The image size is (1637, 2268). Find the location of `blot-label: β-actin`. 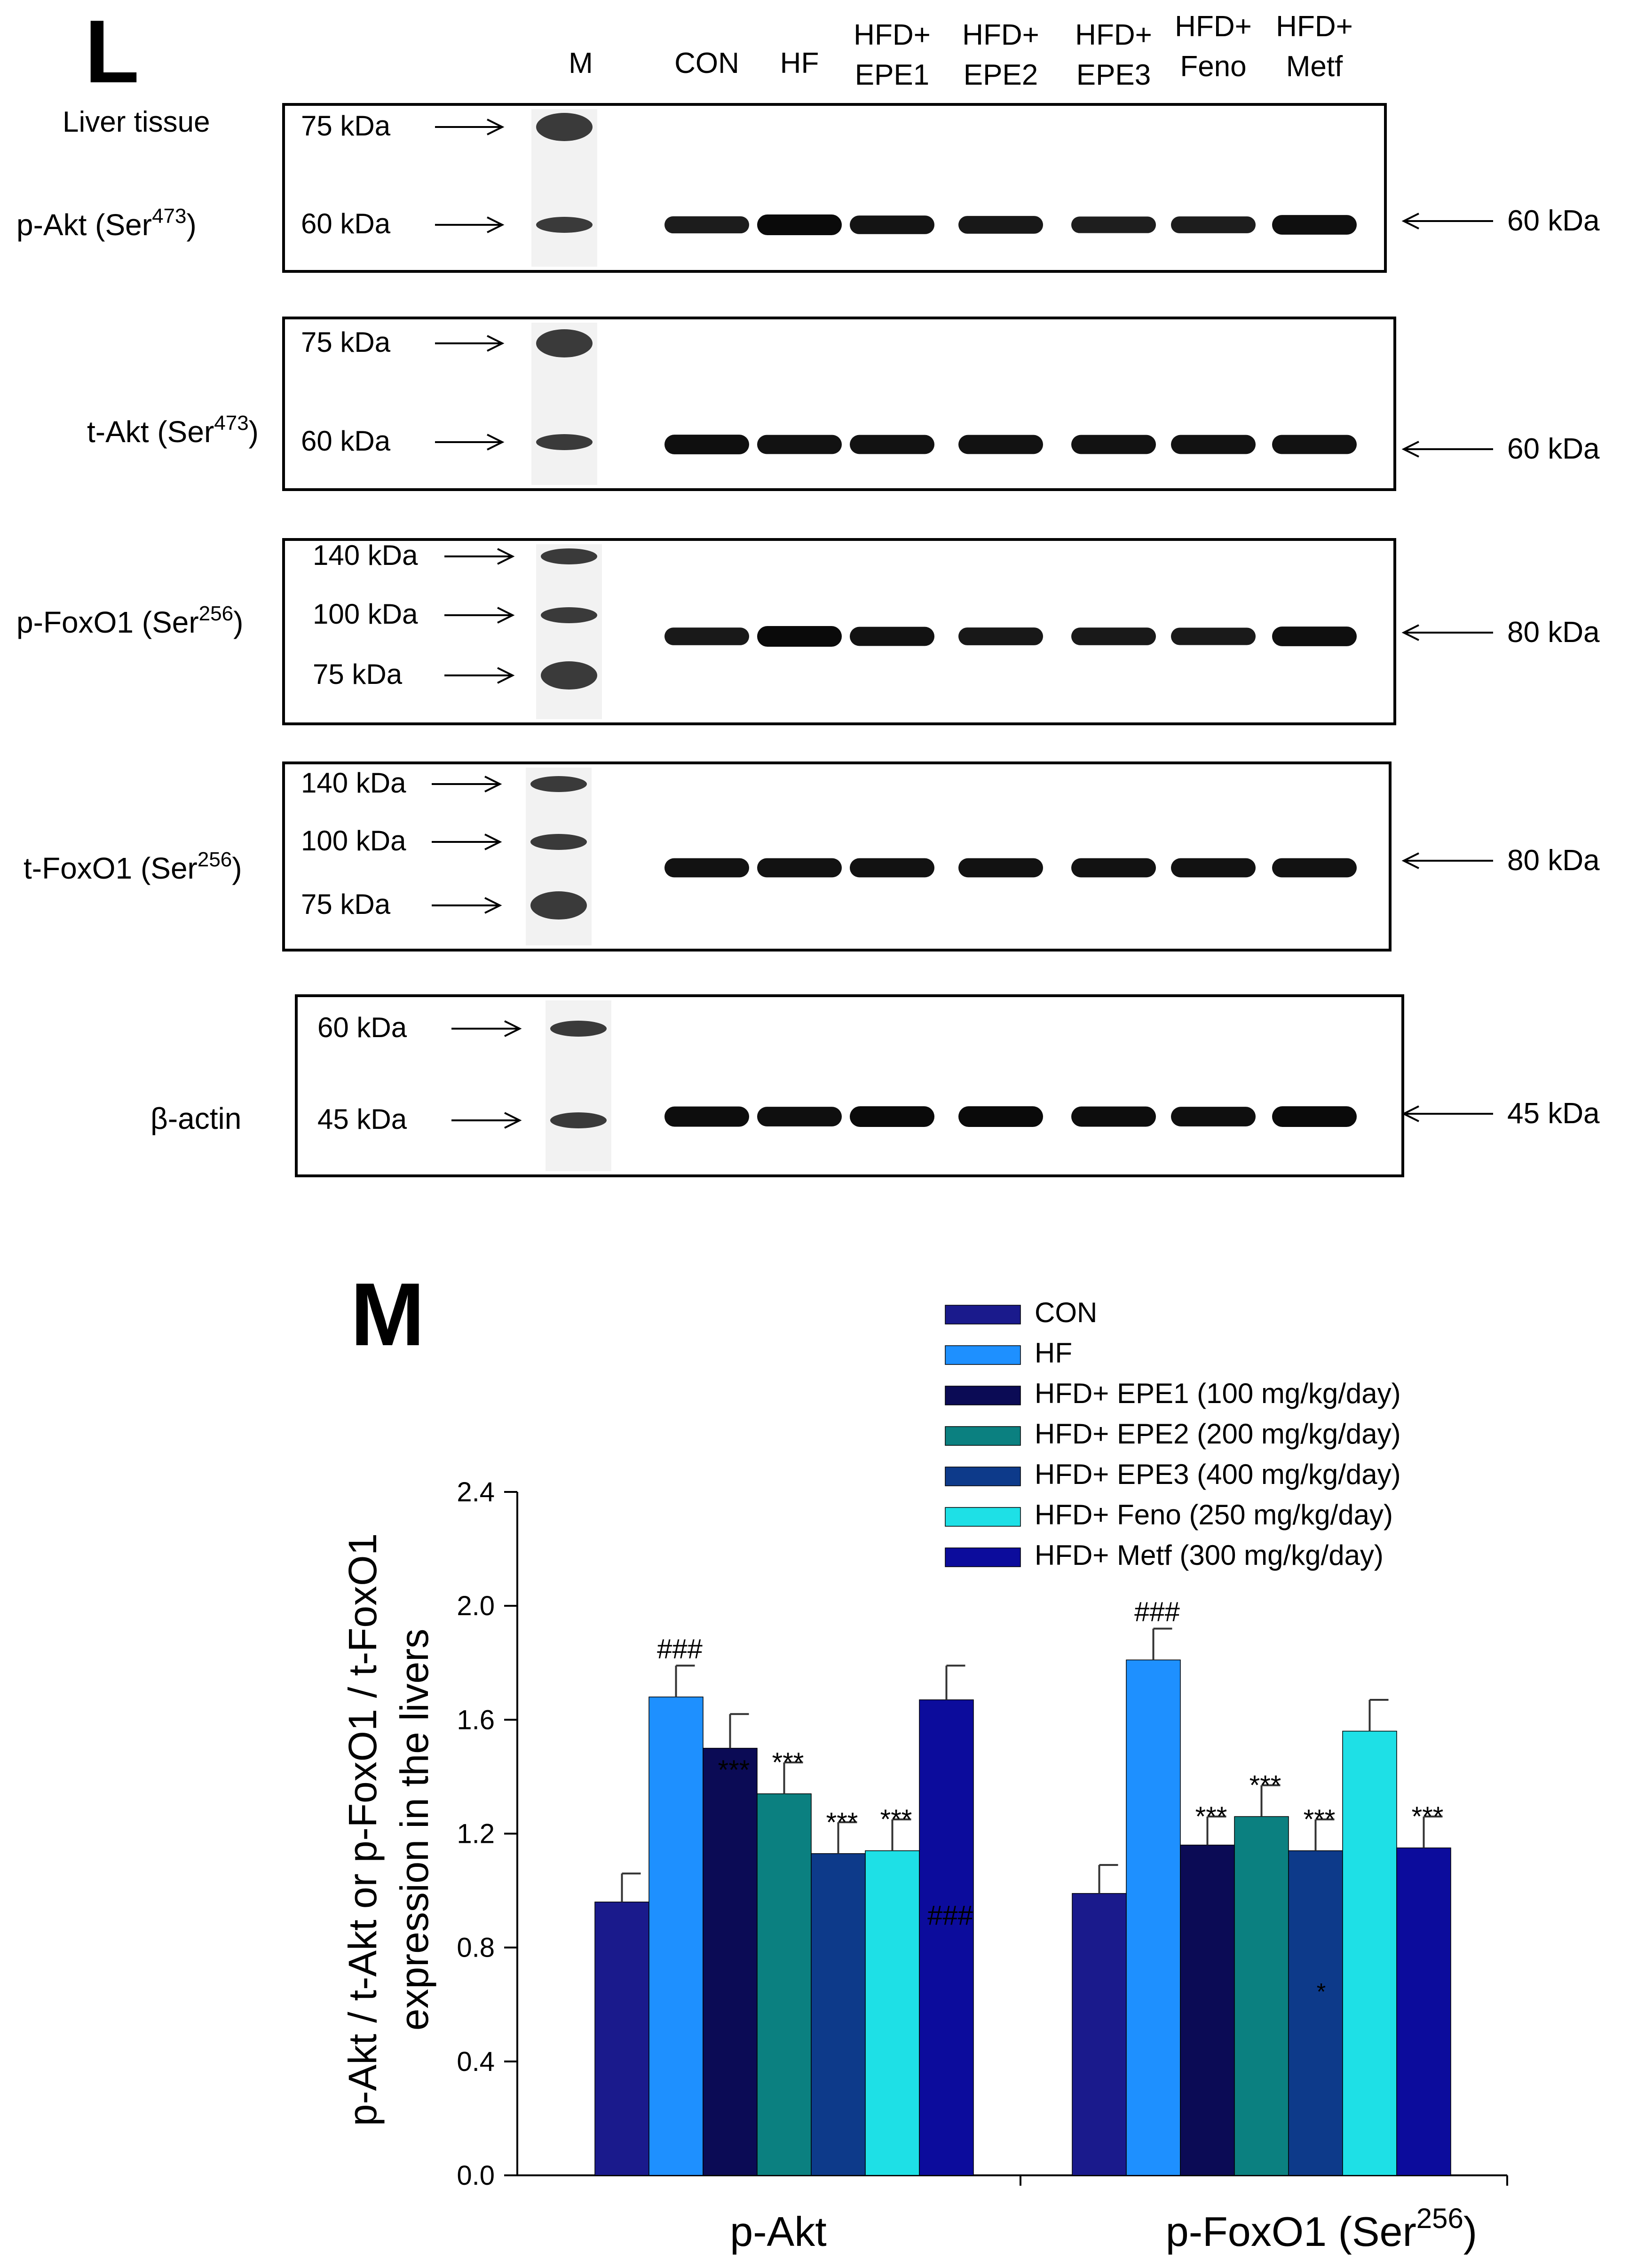

blot-label: β-actin is located at coordinates (195, 1118).